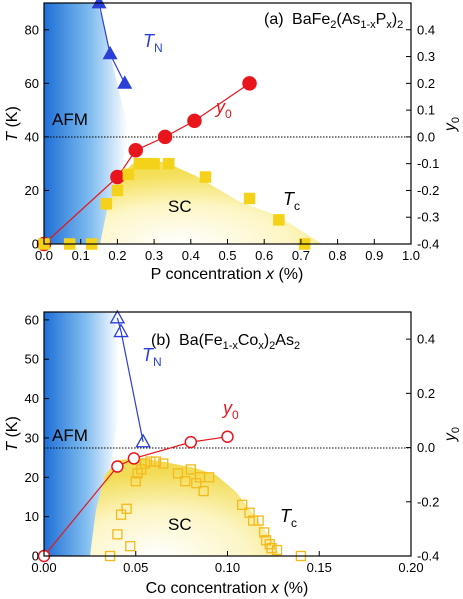 This screenshot has height=599, width=463. What do you see at coordinates (228, 114) in the screenshot?
I see `y0-a-sub: 0` at bounding box center [228, 114].